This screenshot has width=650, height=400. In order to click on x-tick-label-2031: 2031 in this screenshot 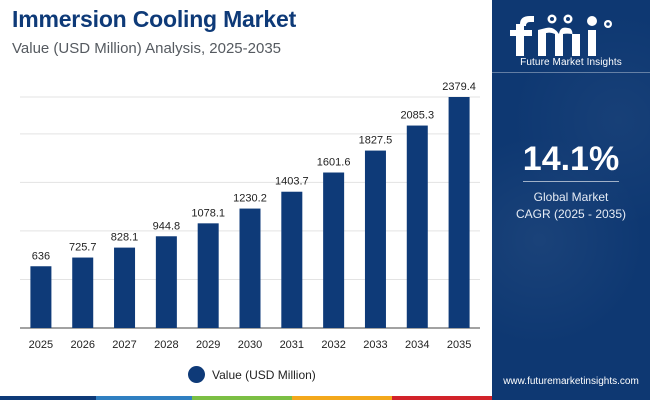, I will do `click(292, 345)`.